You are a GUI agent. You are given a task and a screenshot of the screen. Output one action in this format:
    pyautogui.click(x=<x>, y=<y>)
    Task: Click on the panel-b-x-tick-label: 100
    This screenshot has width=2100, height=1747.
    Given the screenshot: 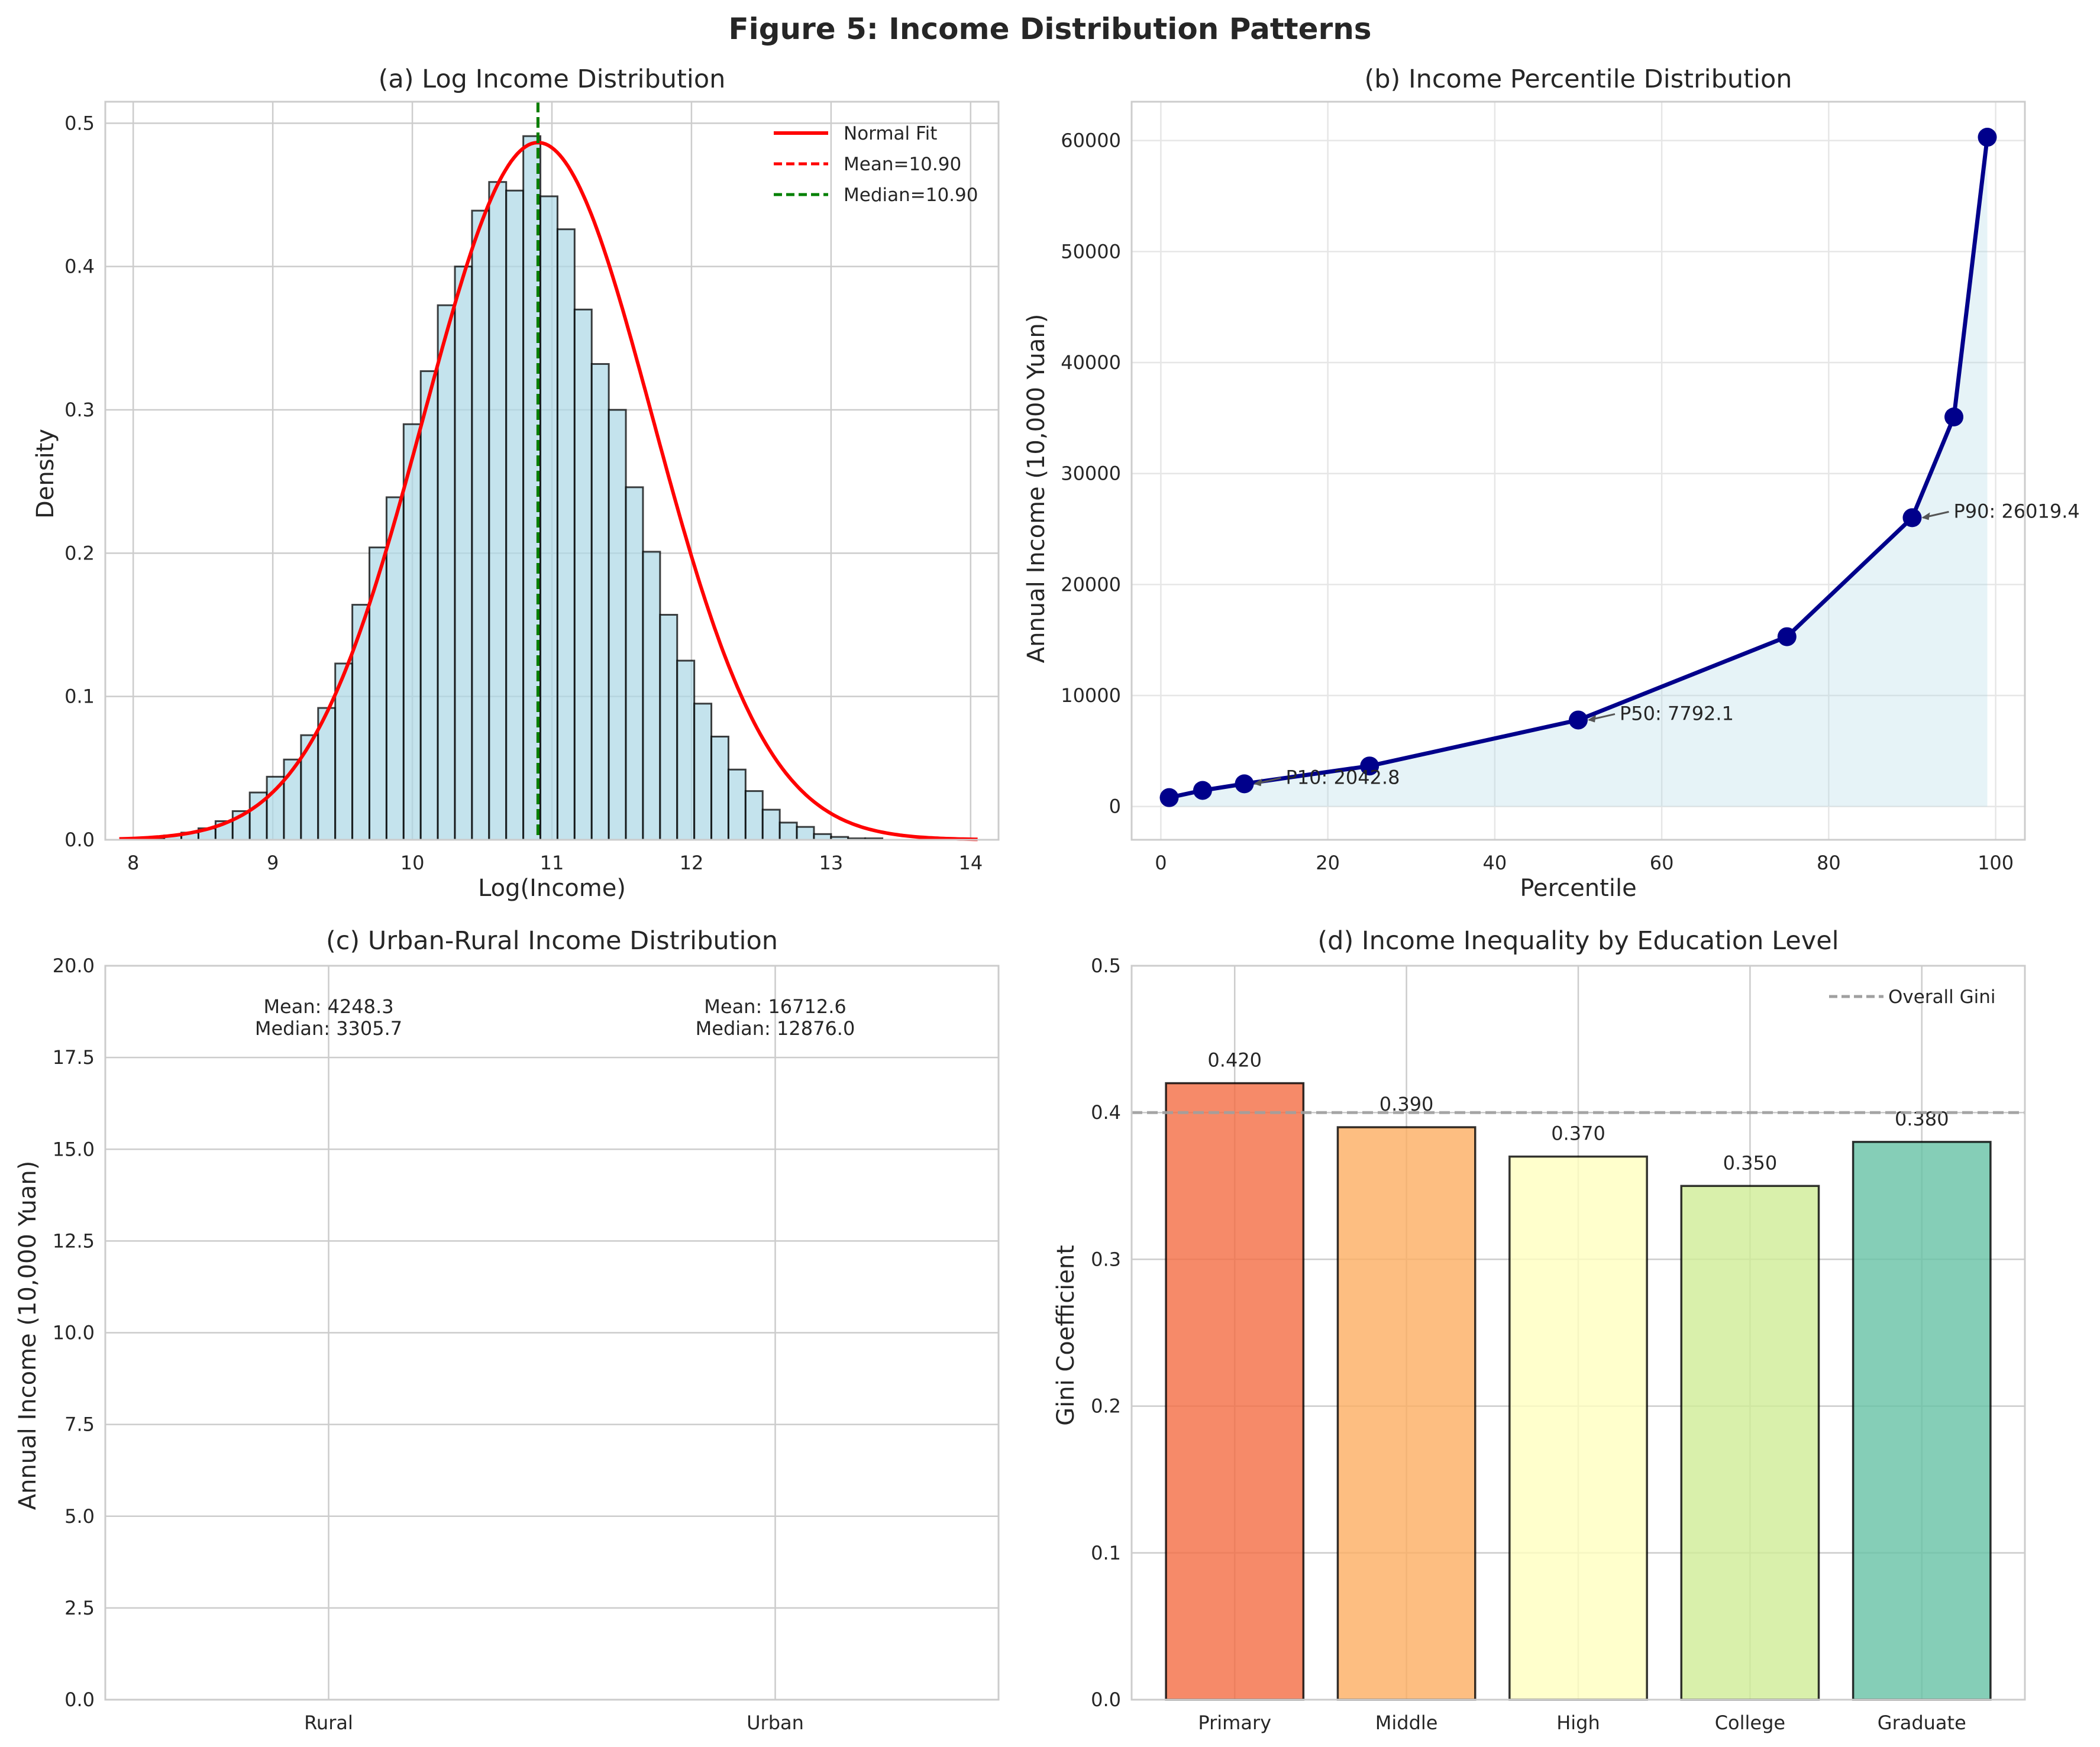 What is the action you would take?
    pyautogui.click(x=1996, y=863)
    